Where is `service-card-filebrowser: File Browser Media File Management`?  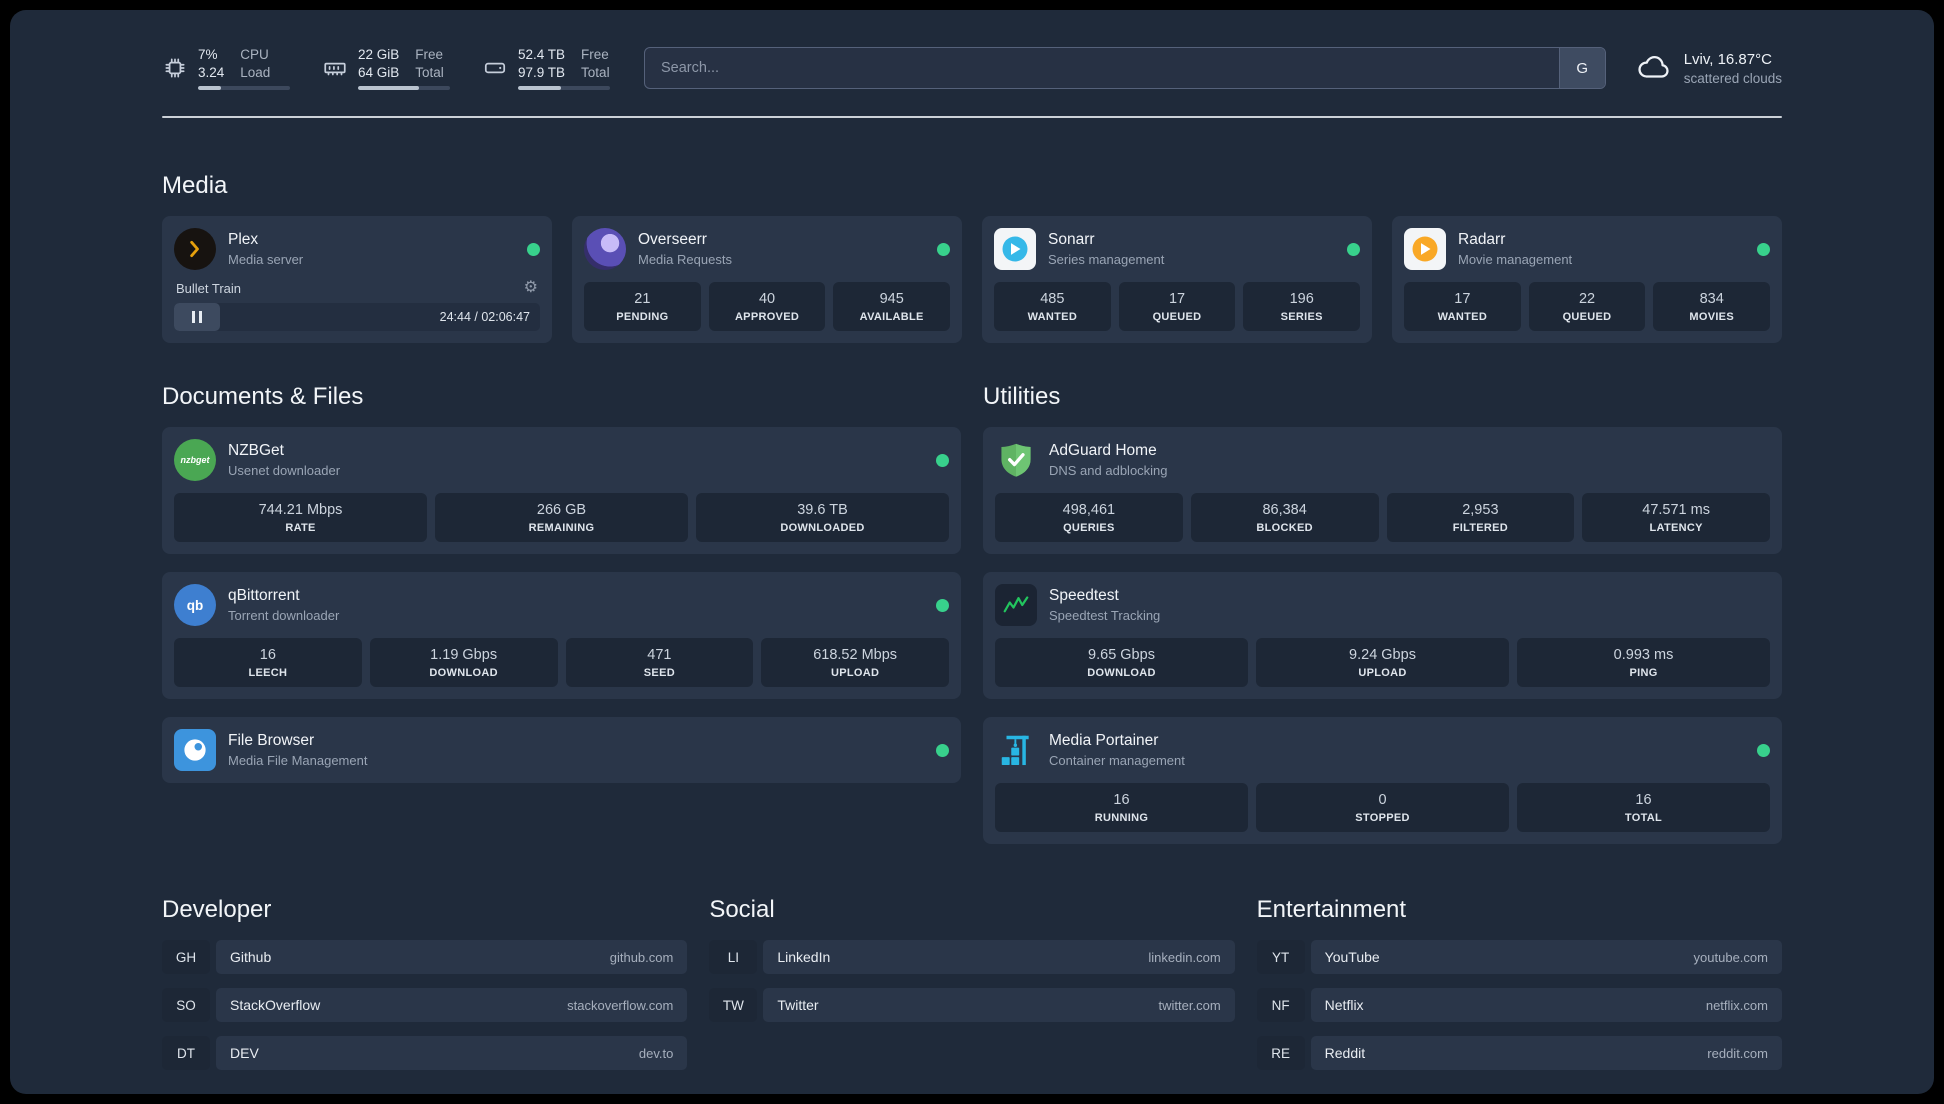
service-card-filebrowser: File Browser Media File Management is located at coordinates (561, 750).